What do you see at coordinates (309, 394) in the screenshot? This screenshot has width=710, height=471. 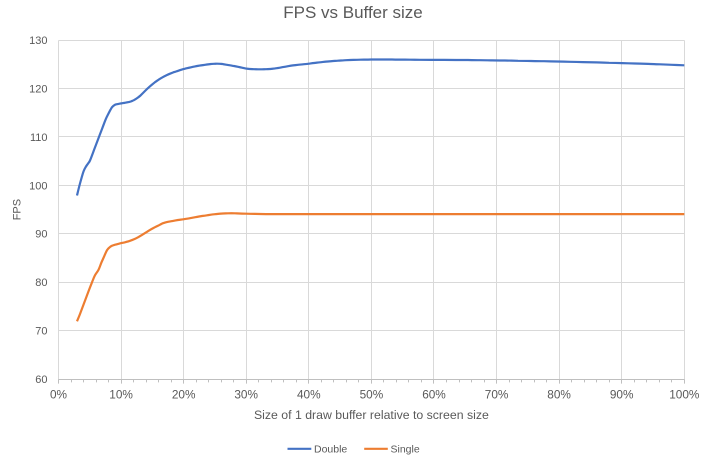 I see `svg-text: 40%` at bounding box center [309, 394].